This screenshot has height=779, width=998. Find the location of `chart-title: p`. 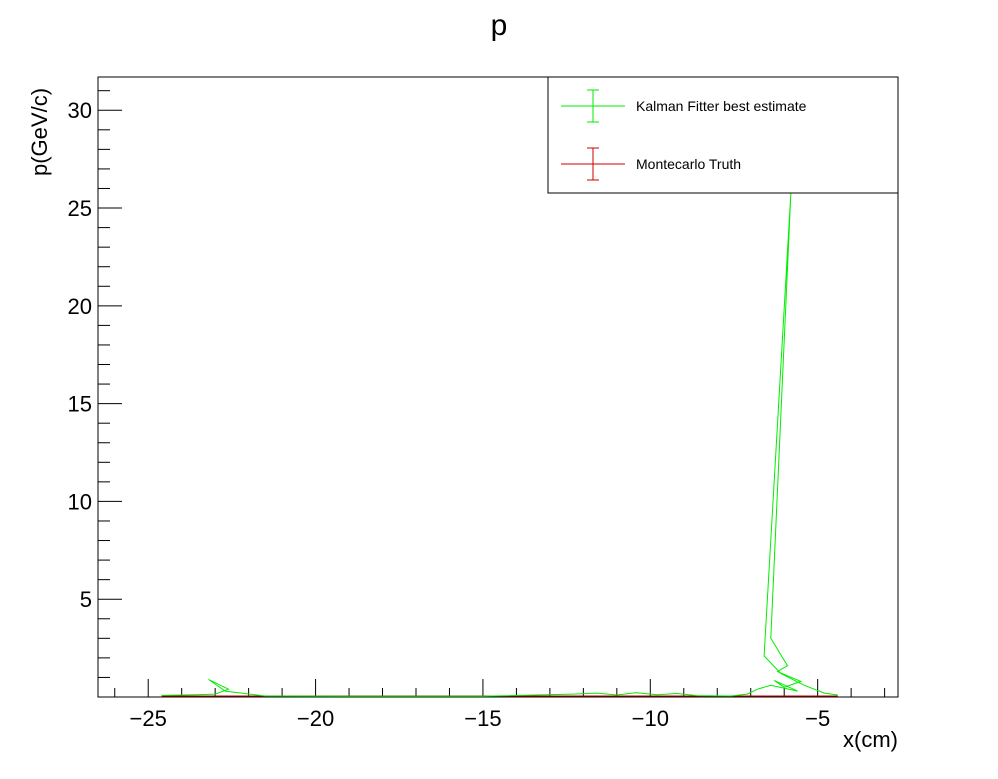

chart-title: p is located at coordinates (499, 25).